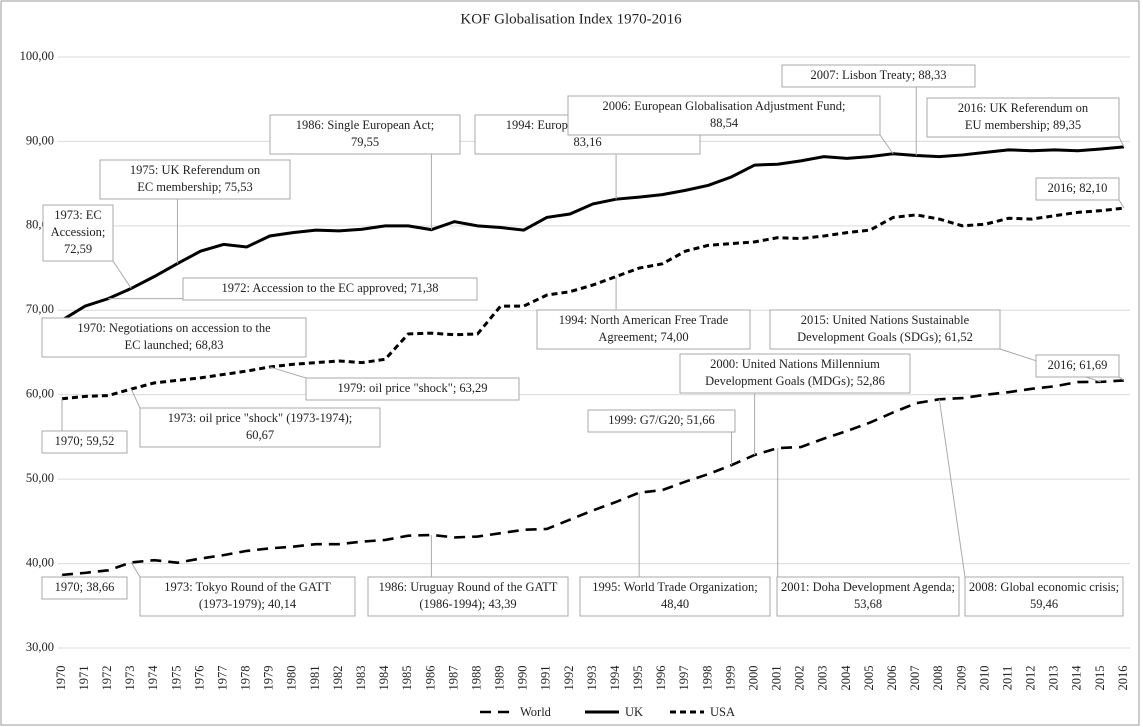  Describe the element at coordinates (823, 678) in the screenshot. I see `x-tick-label: 2003` at that location.